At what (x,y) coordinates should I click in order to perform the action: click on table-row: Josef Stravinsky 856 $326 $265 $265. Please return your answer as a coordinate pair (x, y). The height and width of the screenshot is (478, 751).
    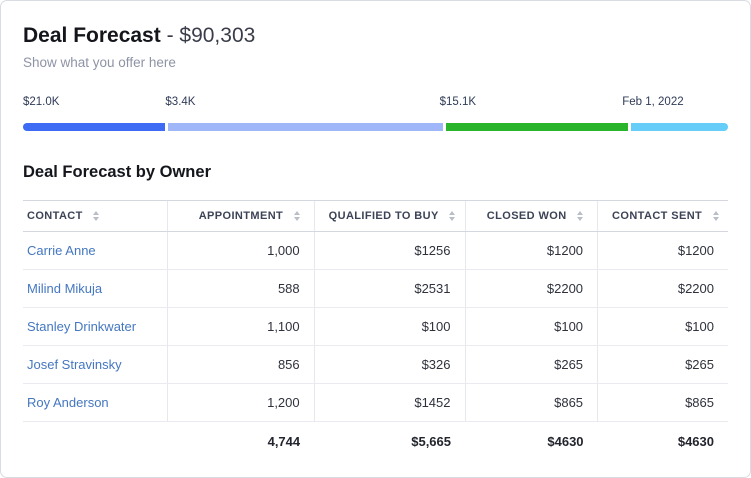
    Looking at the image, I should click on (375, 365).